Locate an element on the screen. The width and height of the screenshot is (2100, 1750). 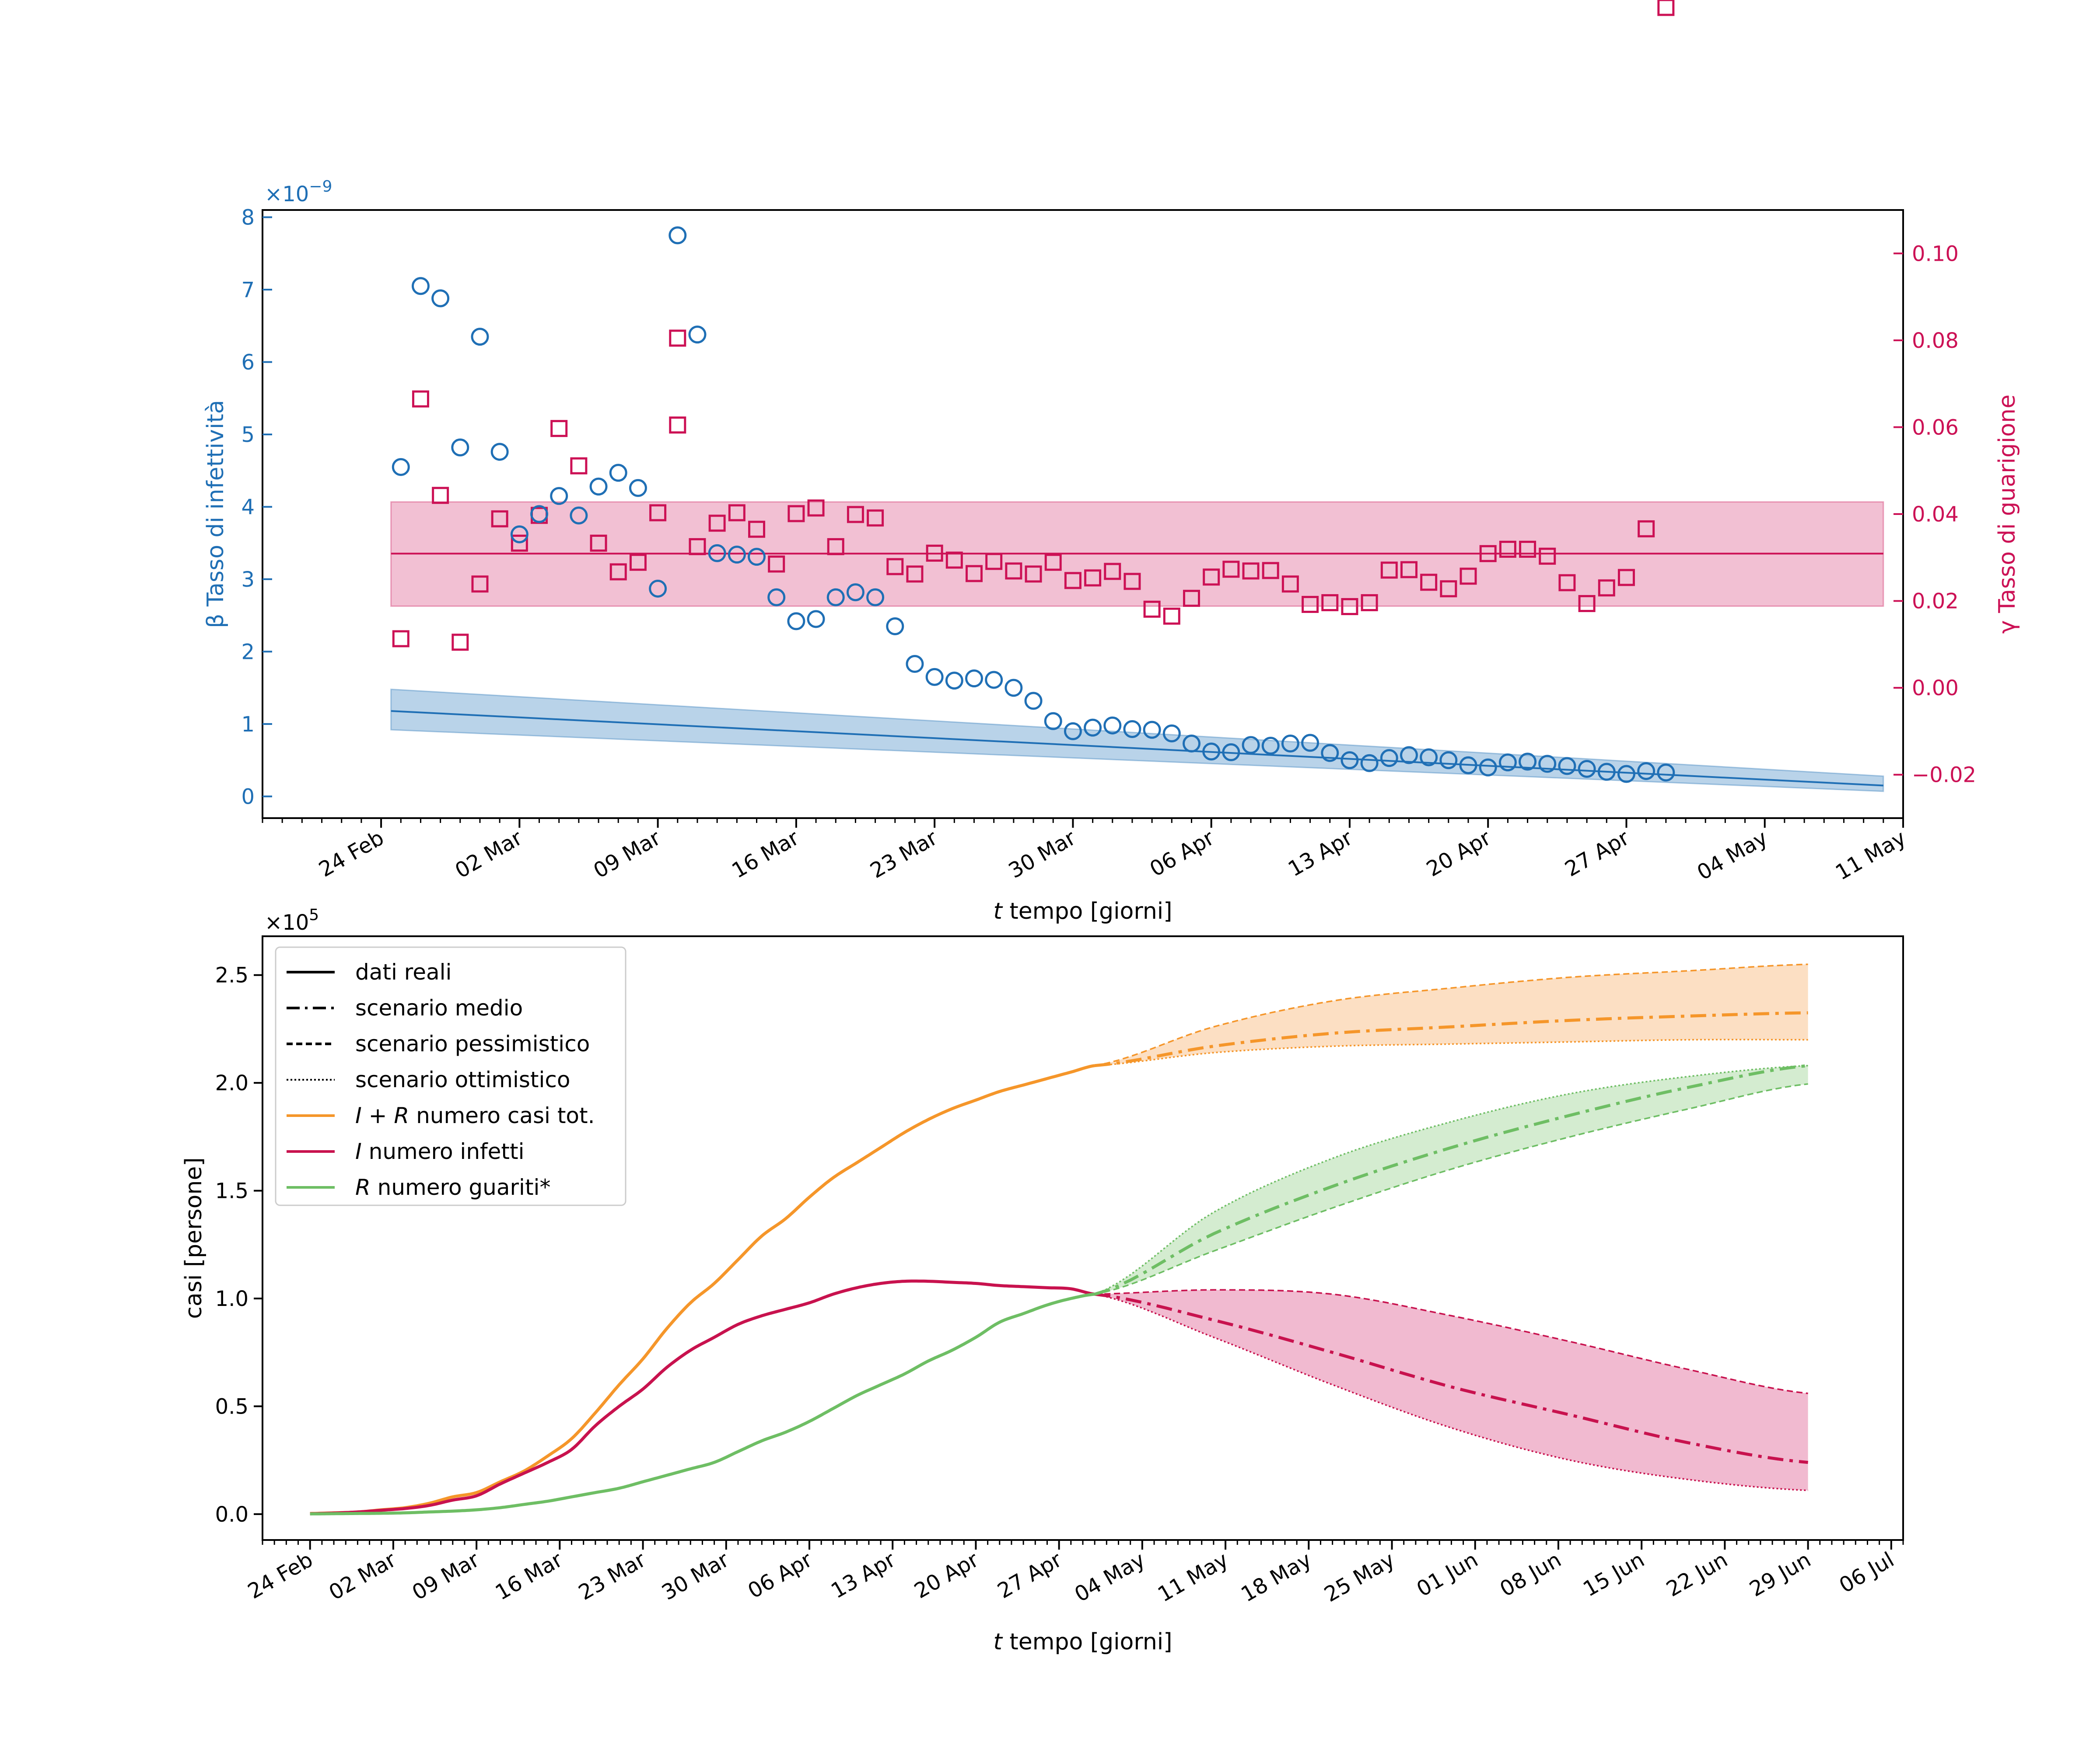
y-tick-label: 2.5 is located at coordinates (231, 975).